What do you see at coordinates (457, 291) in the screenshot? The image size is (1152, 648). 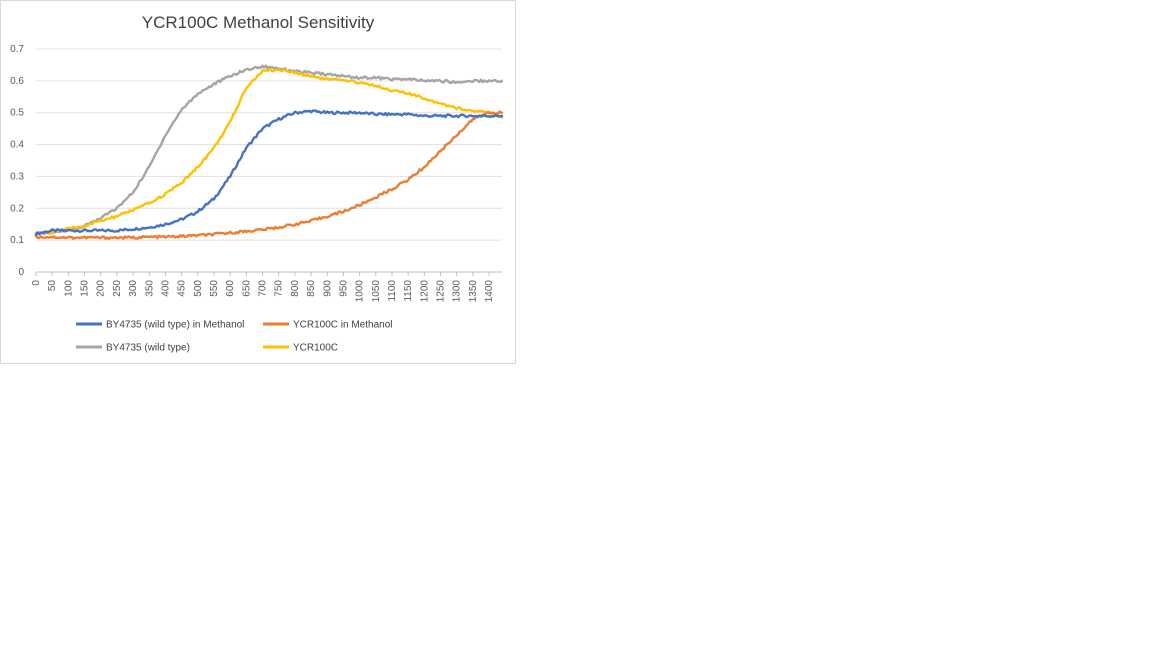 I see `x-tick-label: 1300` at bounding box center [457, 291].